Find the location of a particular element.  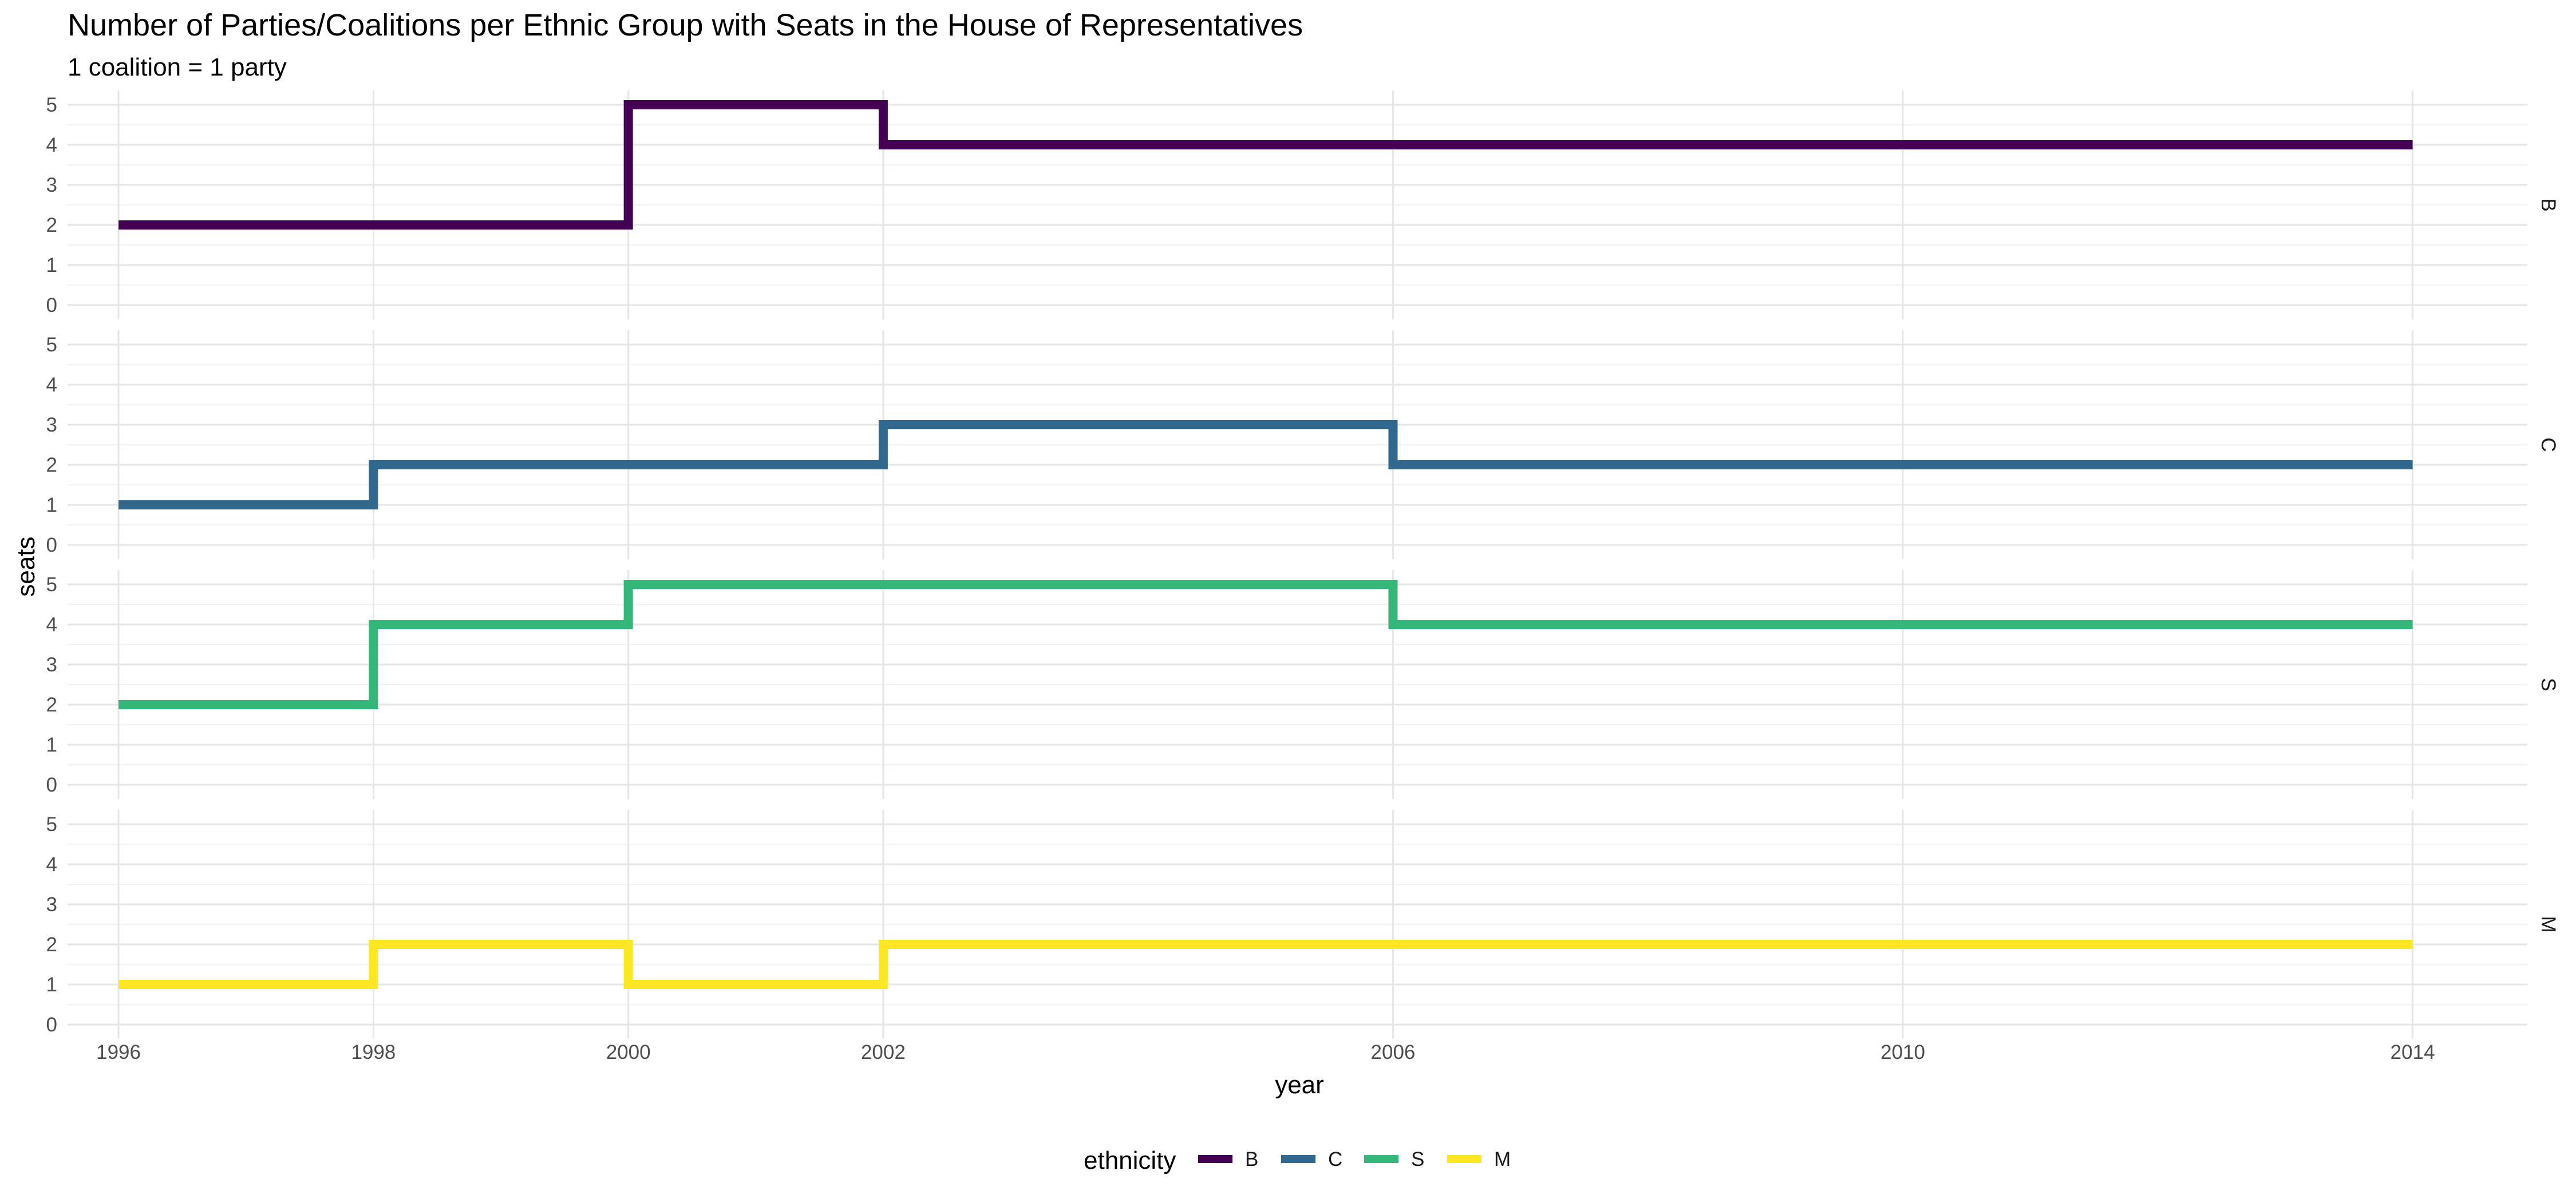

x-tick-label: 1998 is located at coordinates (373, 1052).